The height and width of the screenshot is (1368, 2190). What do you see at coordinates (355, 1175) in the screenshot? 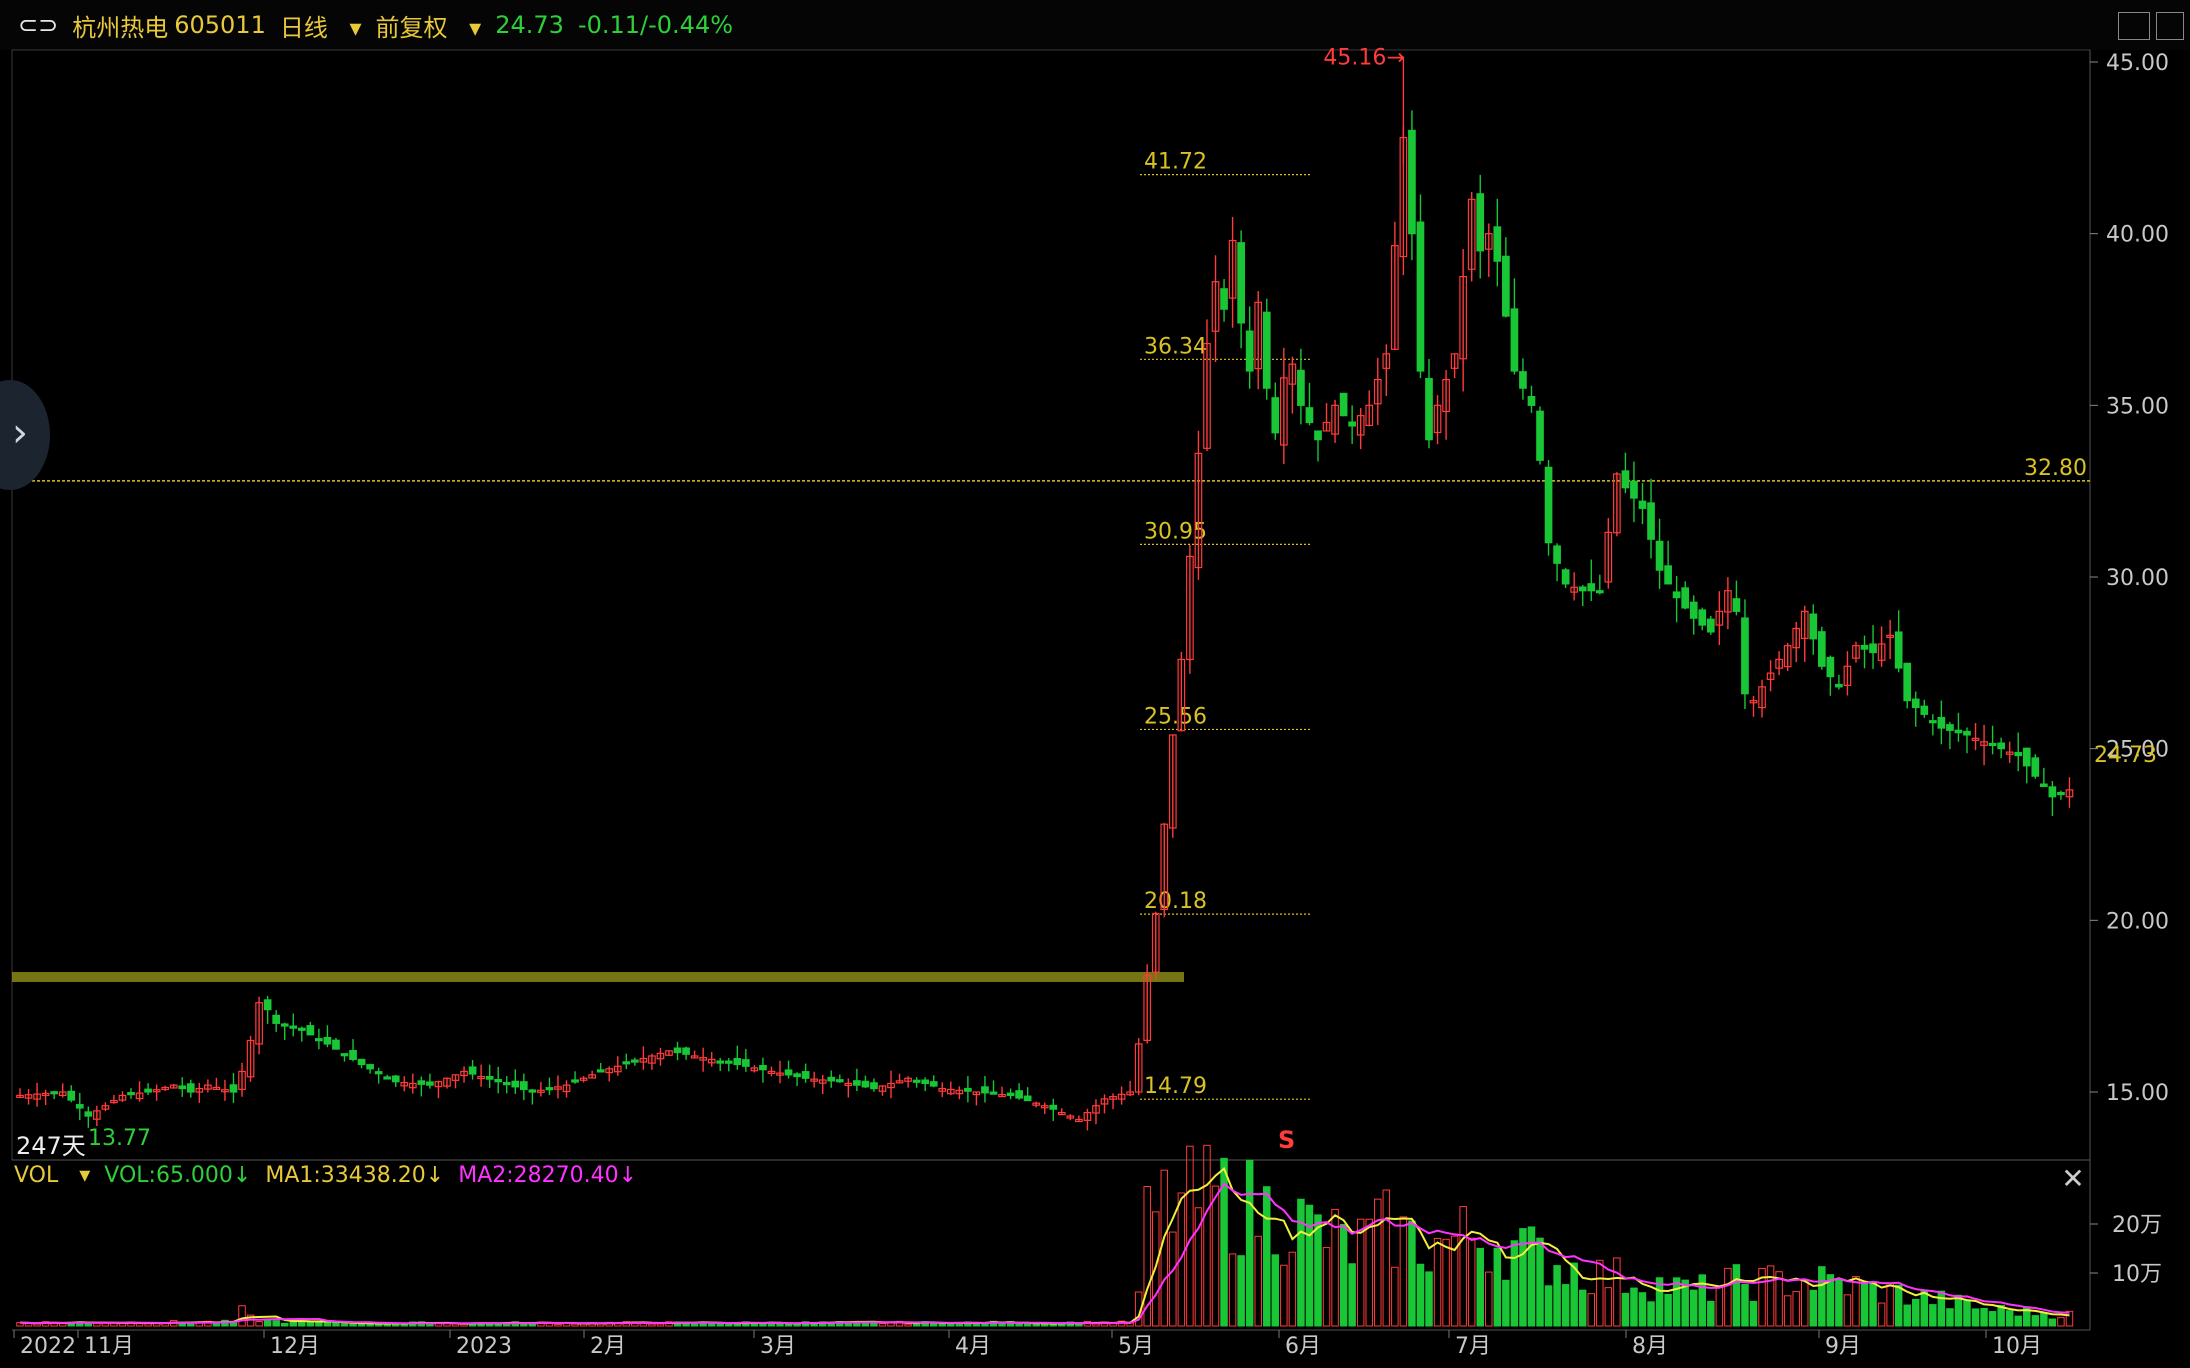
I see `ma1-value: MA1:33438.20↓` at bounding box center [355, 1175].